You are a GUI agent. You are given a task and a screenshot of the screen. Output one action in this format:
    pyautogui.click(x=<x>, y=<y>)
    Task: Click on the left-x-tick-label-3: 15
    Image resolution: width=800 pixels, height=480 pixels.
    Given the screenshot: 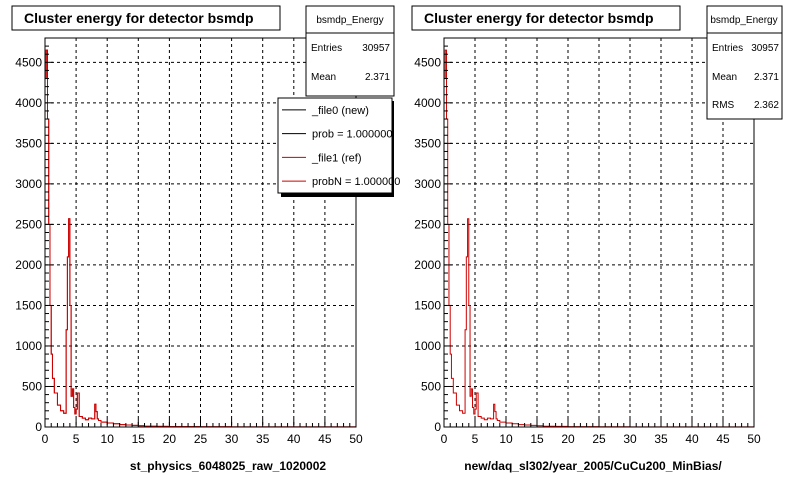 What is the action you would take?
    pyautogui.click(x=139, y=439)
    